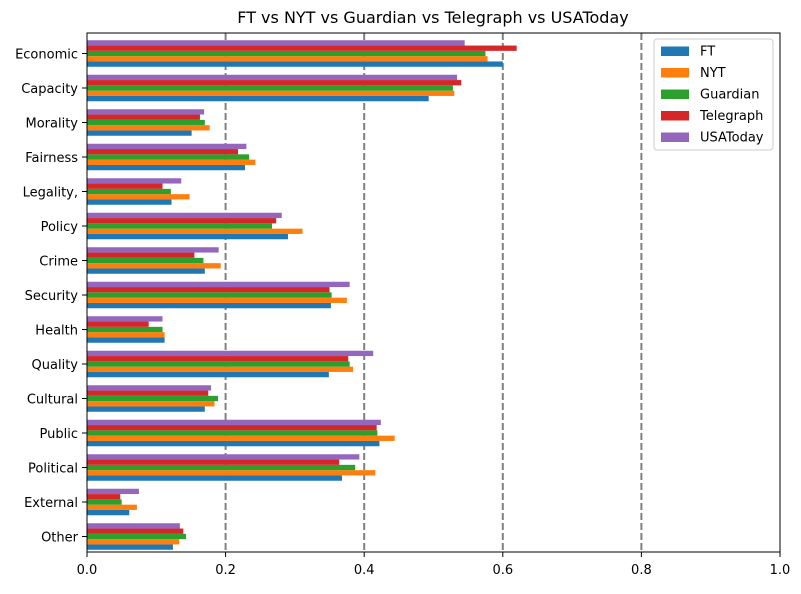 The height and width of the screenshot is (594, 801). What do you see at coordinates (56, 331) in the screenshot?
I see `y-tick-label: Health` at bounding box center [56, 331].